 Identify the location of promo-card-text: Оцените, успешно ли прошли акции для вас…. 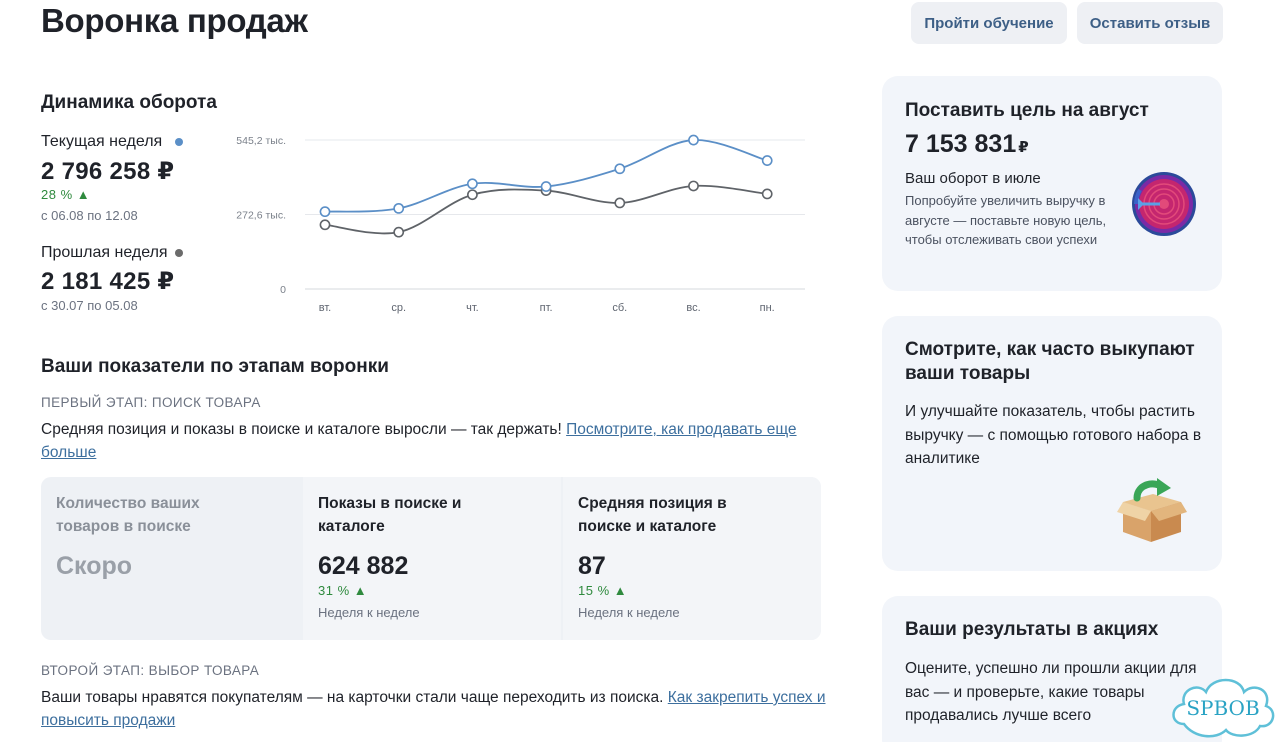
(1051, 692).